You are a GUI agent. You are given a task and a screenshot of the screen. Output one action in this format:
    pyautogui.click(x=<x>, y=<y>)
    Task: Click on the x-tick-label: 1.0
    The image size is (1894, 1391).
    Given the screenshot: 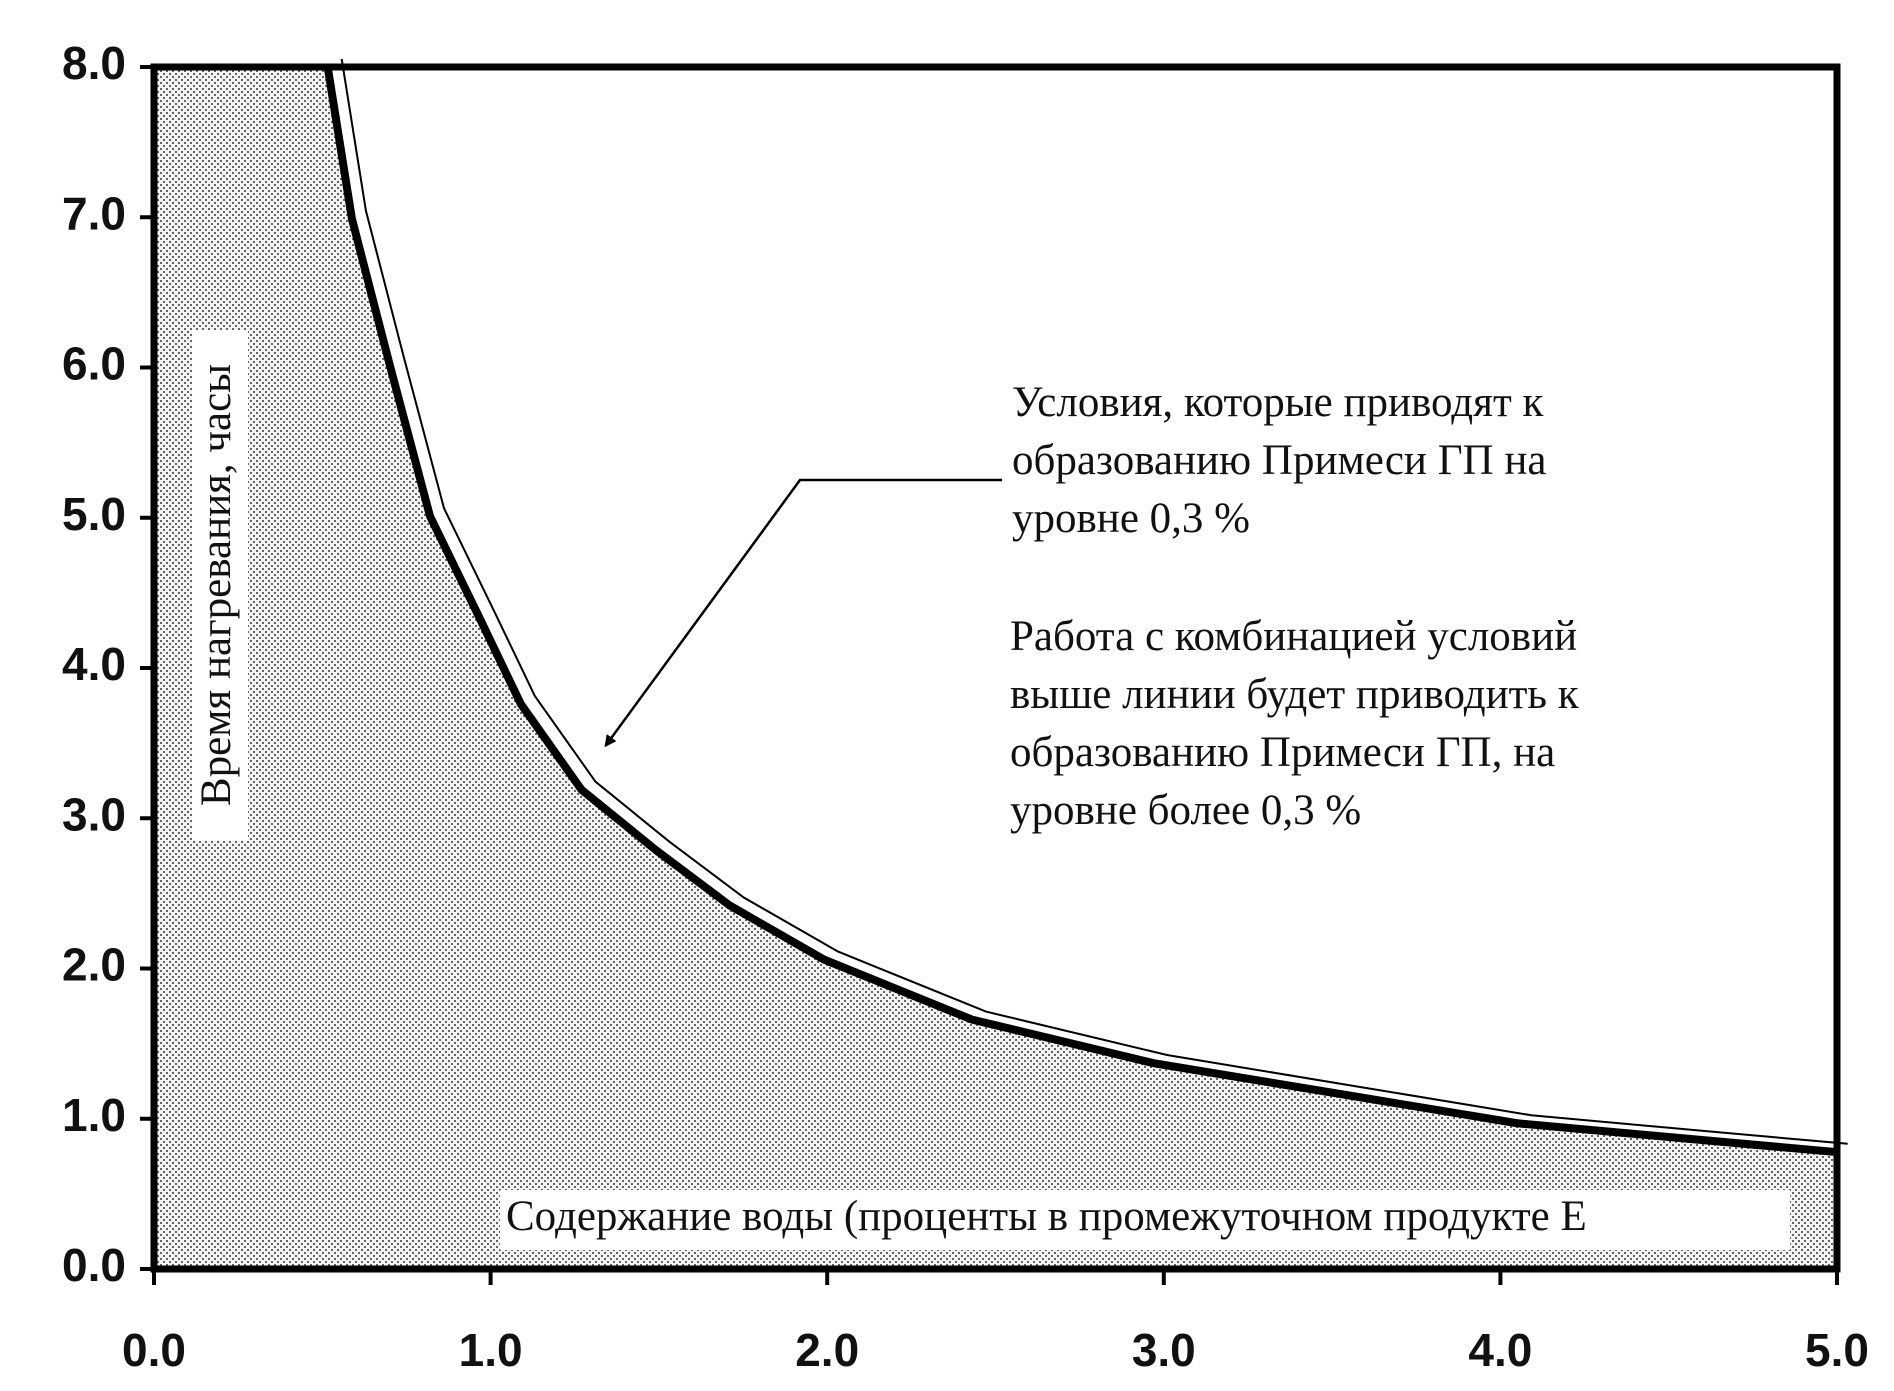 What is the action you would take?
    pyautogui.click(x=491, y=1350)
    